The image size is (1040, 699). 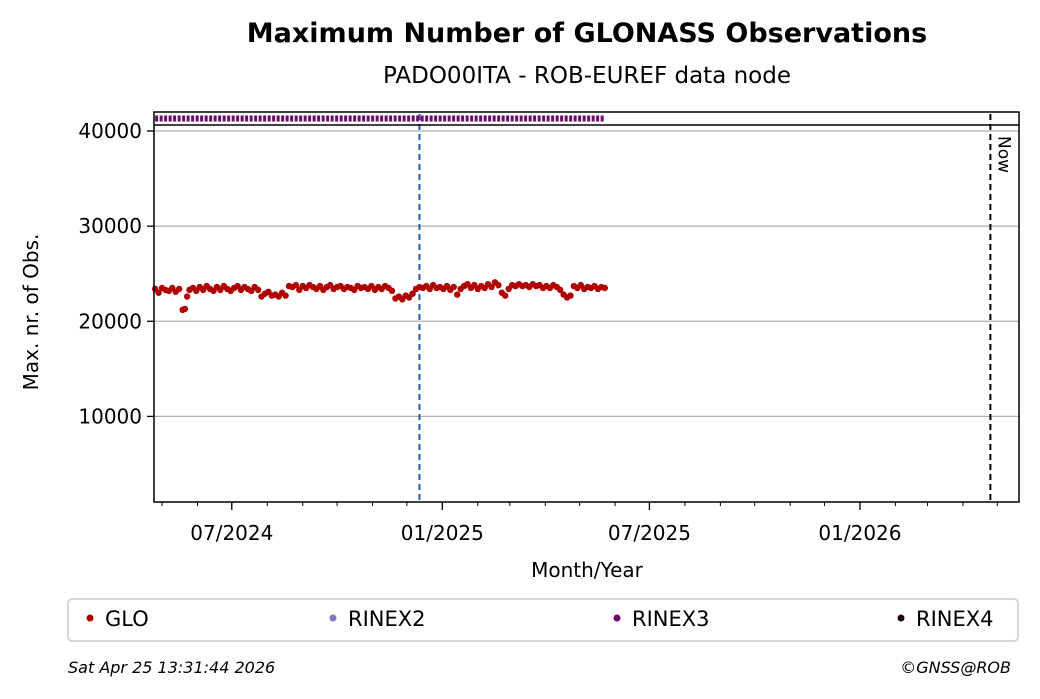 I want to click on legend-box, so click(x=543, y=620).